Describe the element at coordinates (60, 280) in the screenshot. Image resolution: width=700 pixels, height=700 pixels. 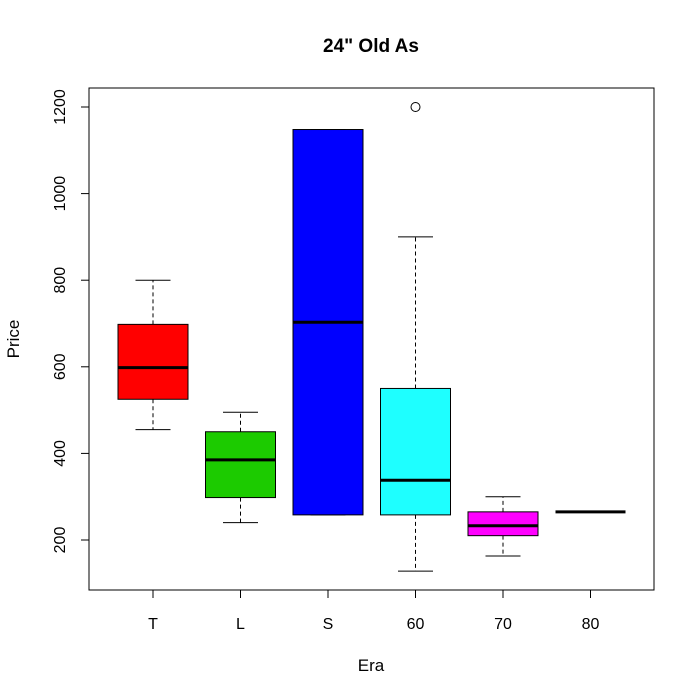
I see `y-tick-label: 800` at that location.